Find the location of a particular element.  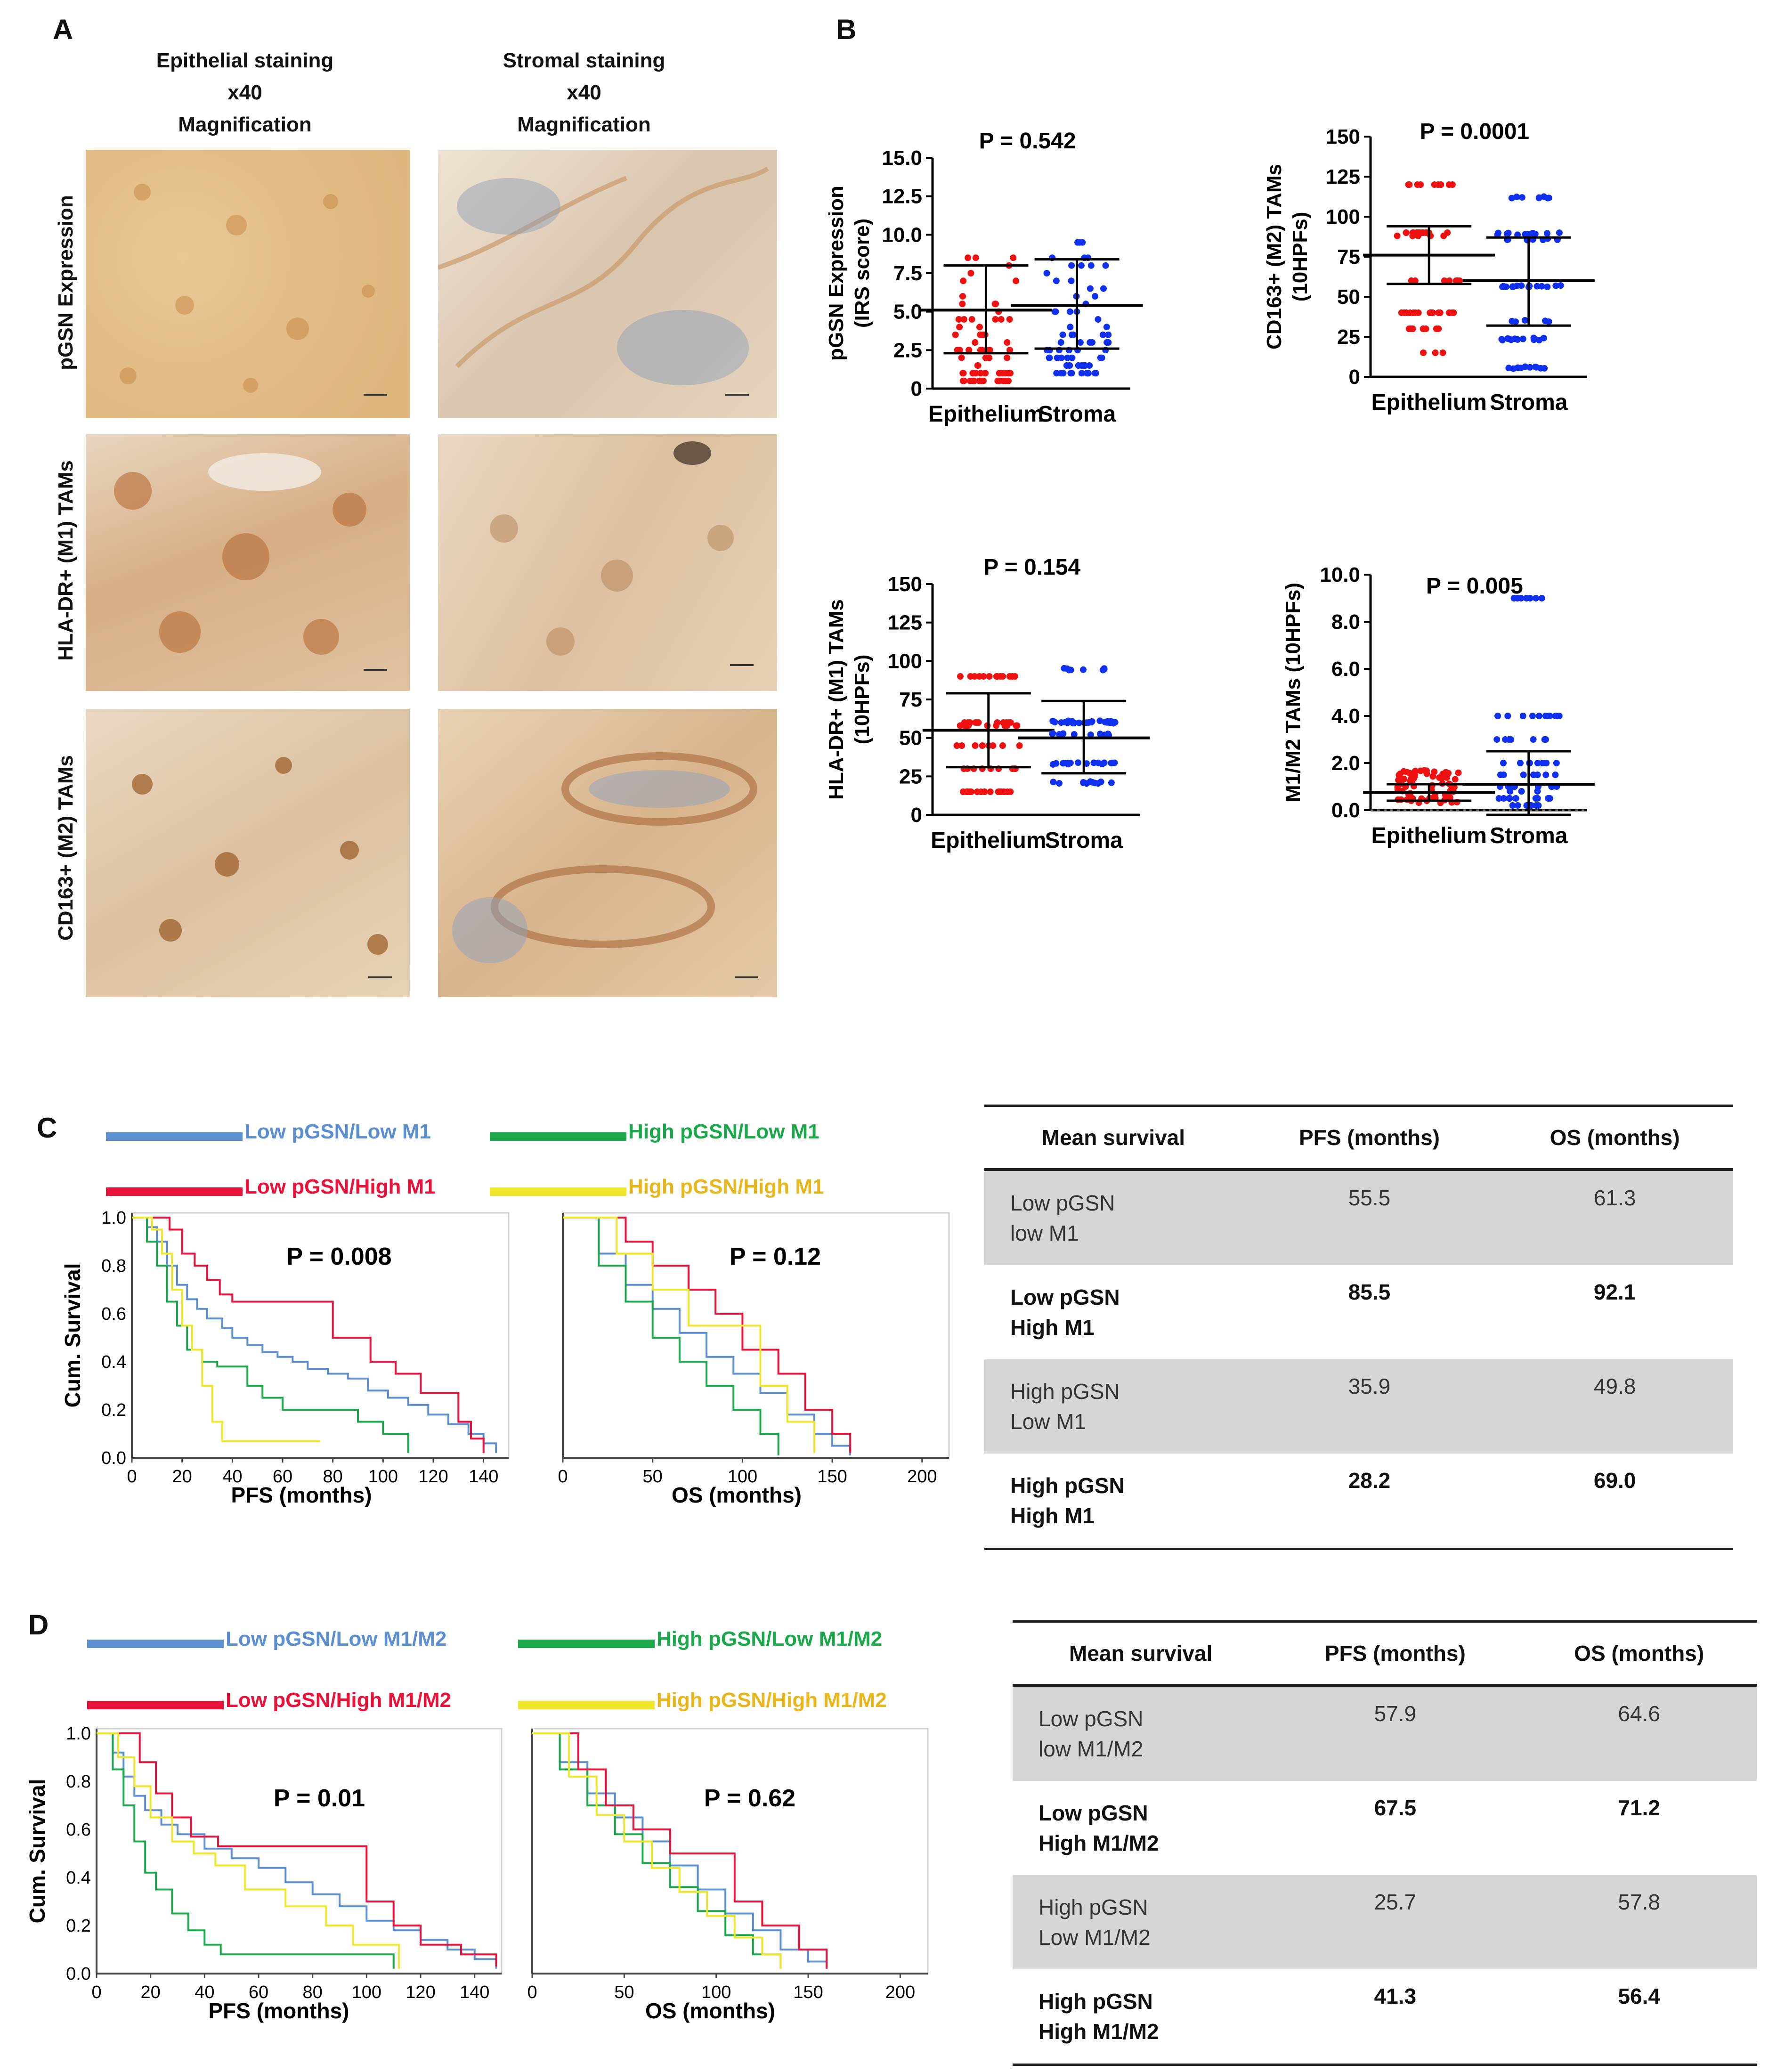

row-label-line-1: High pGSN is located at coordinates (1093, 1907).